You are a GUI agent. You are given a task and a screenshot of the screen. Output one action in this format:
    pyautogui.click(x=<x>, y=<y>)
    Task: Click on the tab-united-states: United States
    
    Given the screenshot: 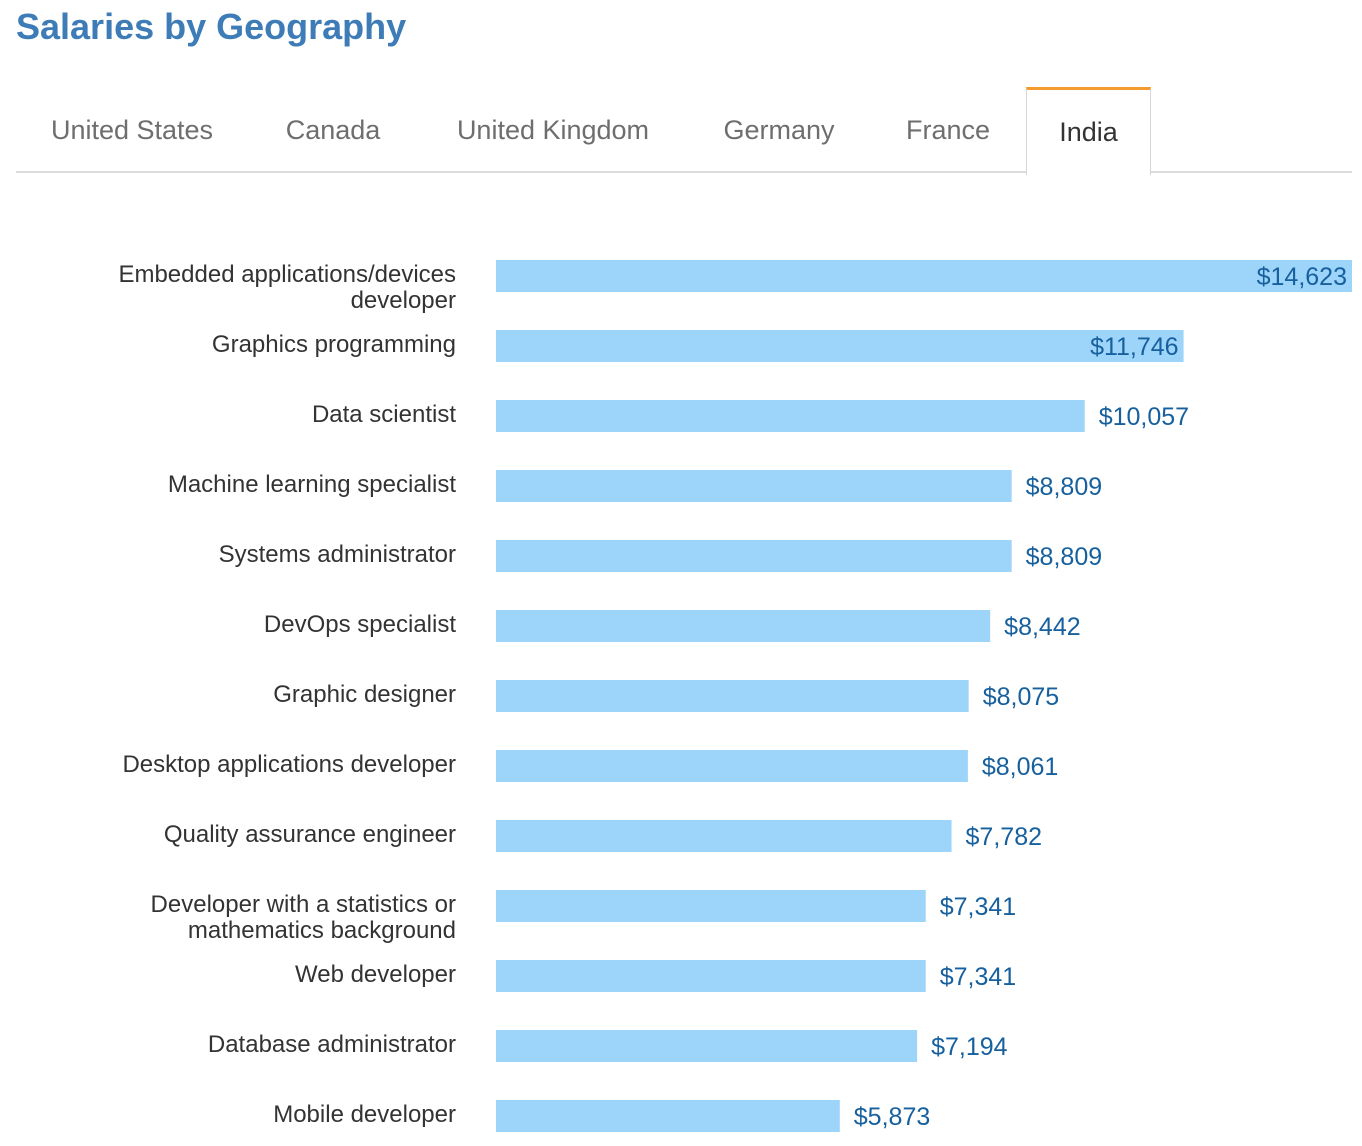 What is the action you would take?
    pyautogui.click(x=132, y=129)
    